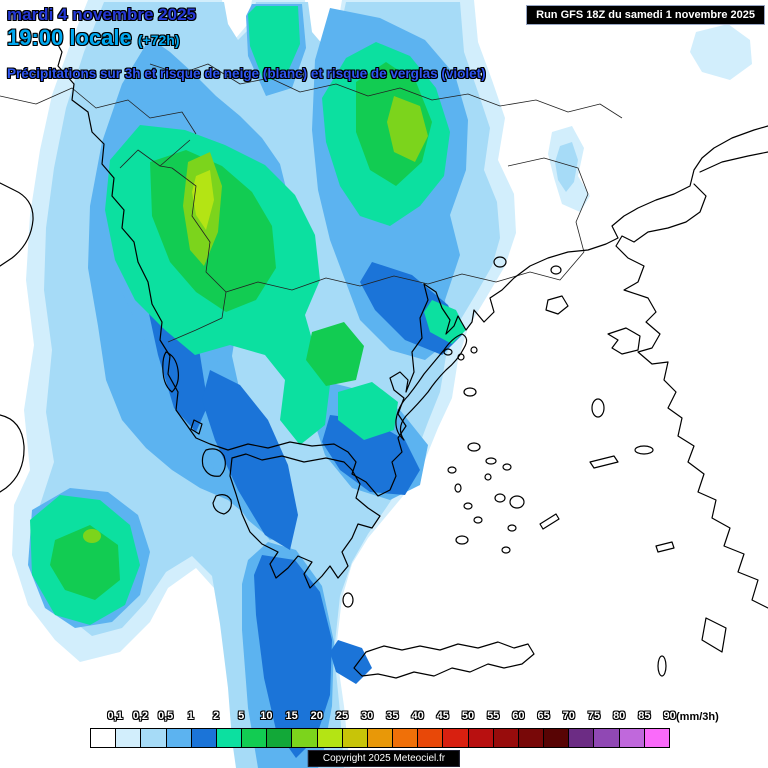 This screenshot has height=768, width=768. I want to click on island-milos, so click(462, 540).